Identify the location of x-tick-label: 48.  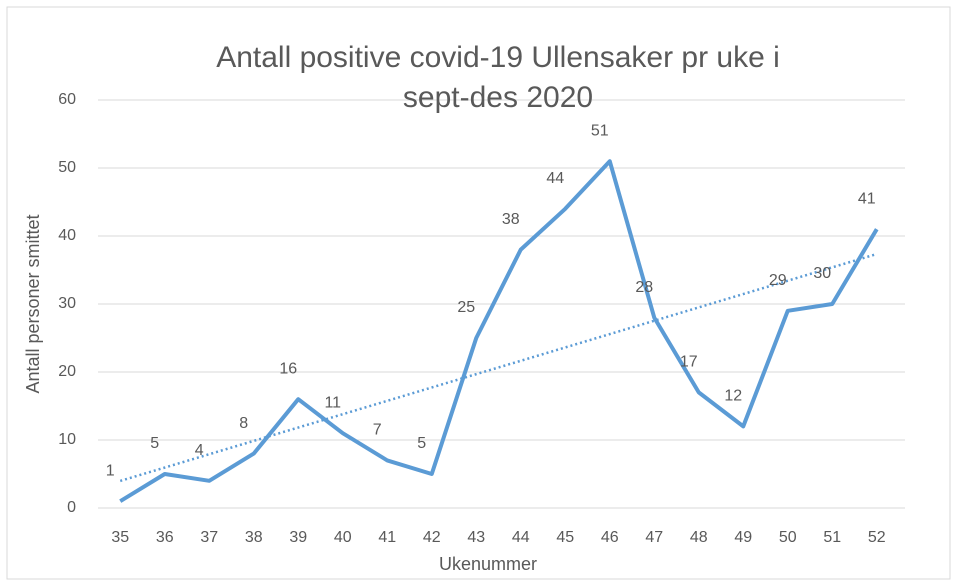
(699, 537).